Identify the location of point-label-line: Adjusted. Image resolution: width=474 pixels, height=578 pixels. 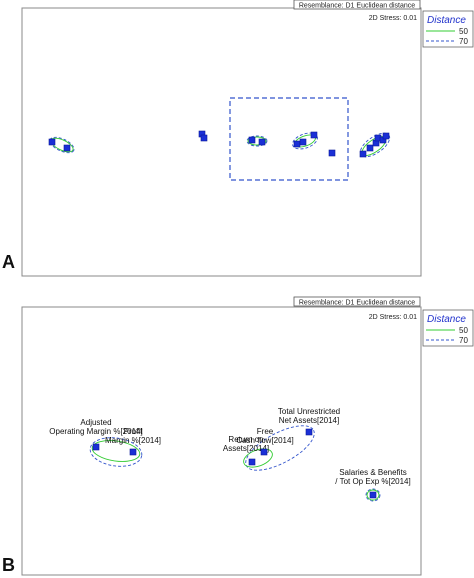
(95, 422).